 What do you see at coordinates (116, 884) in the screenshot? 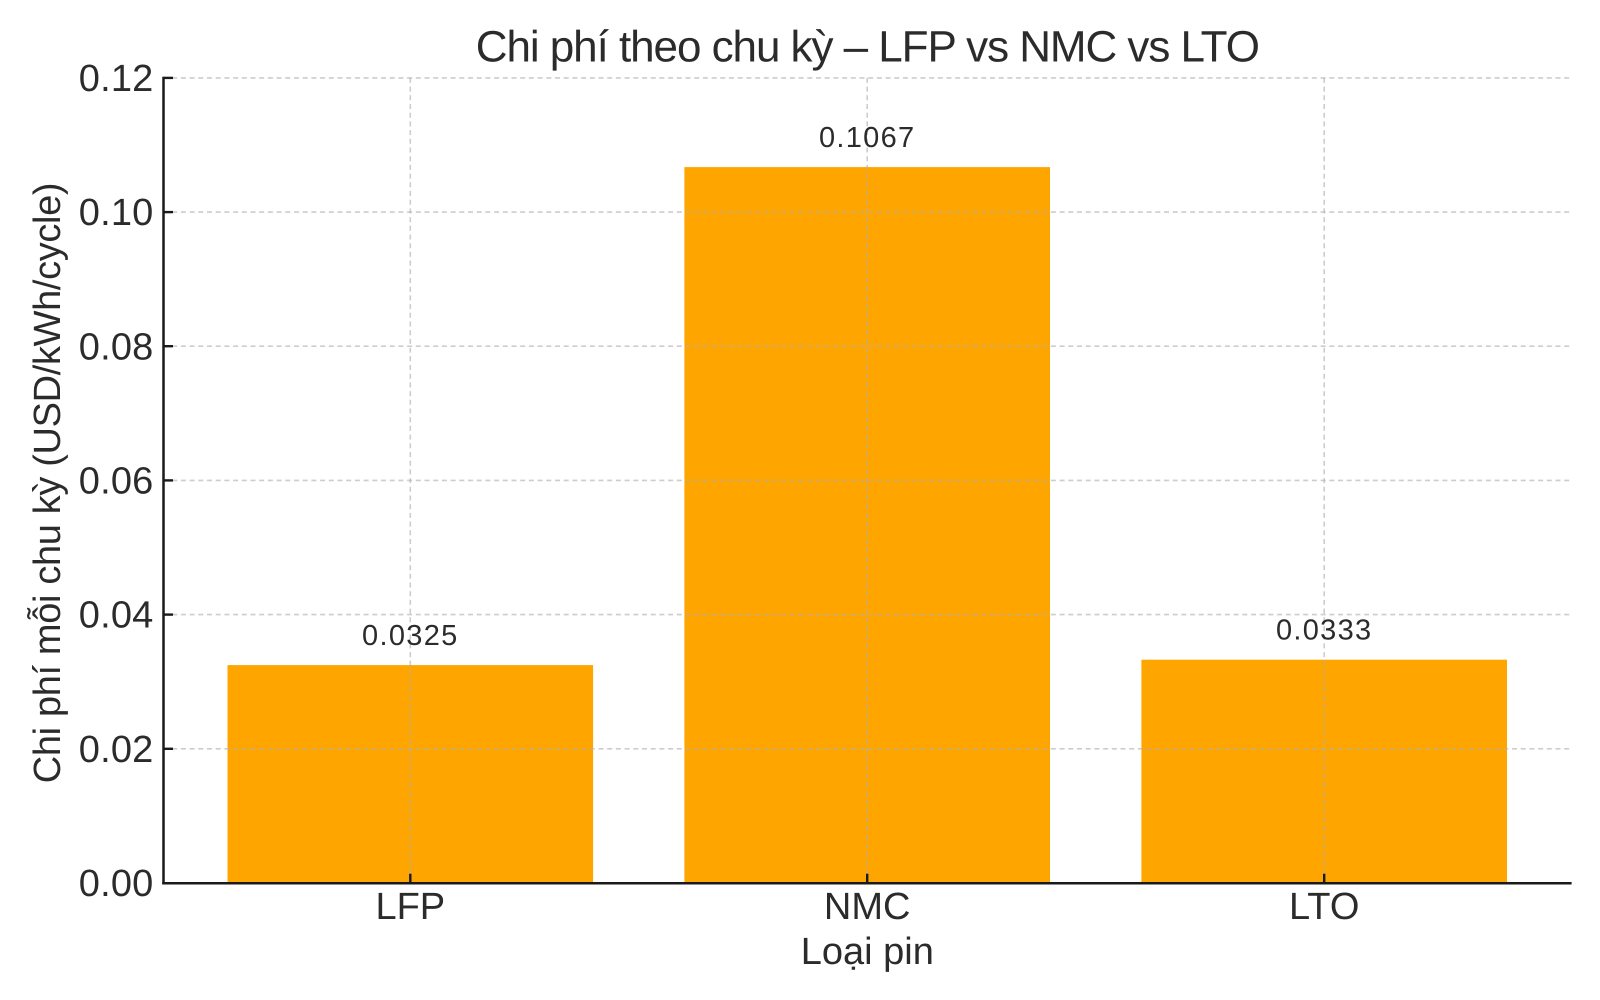
I see `svg-text: 0.00` at bounding box center [116, 884].